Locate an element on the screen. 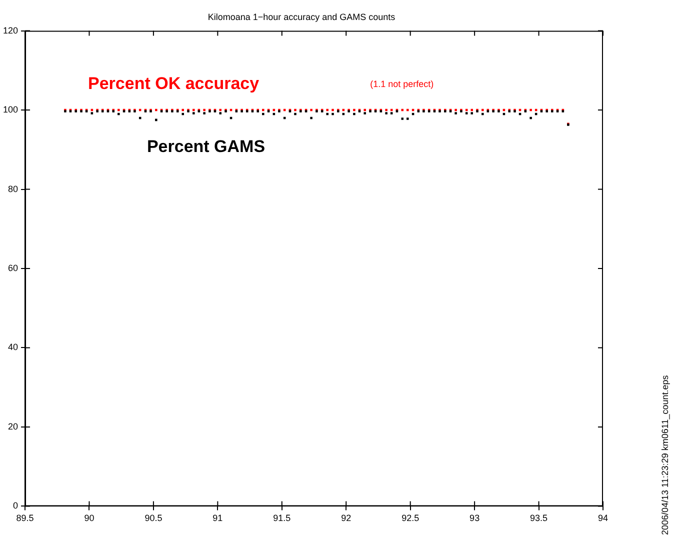 The width and height of the screenshot is (679, 541). chart-title: Kilomoana 1−hour accuracy and GAMS counts is located at coordinates (302, 17).